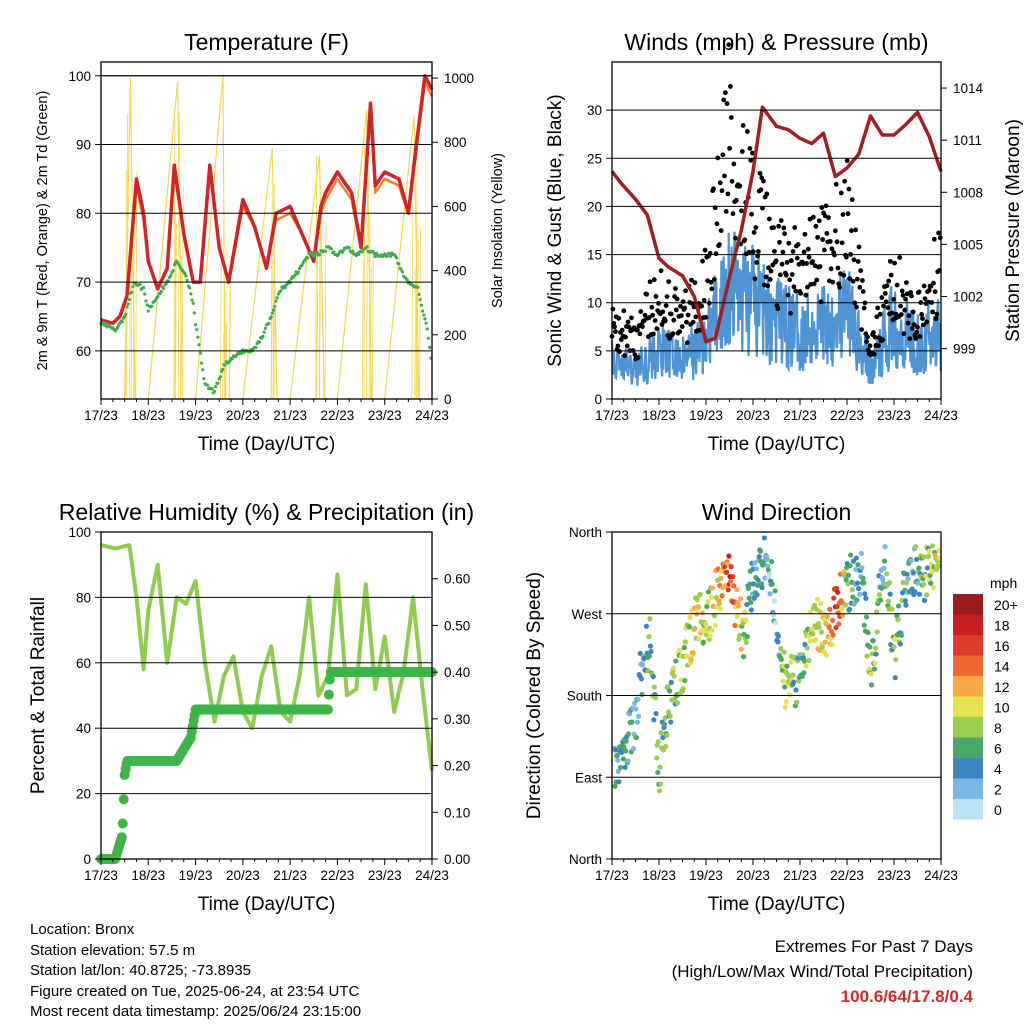  What do you see at coordinates (457, 625) in the screenshot?
I see `y-right-tick-label: 0.50` at bounding box center [457, 625].